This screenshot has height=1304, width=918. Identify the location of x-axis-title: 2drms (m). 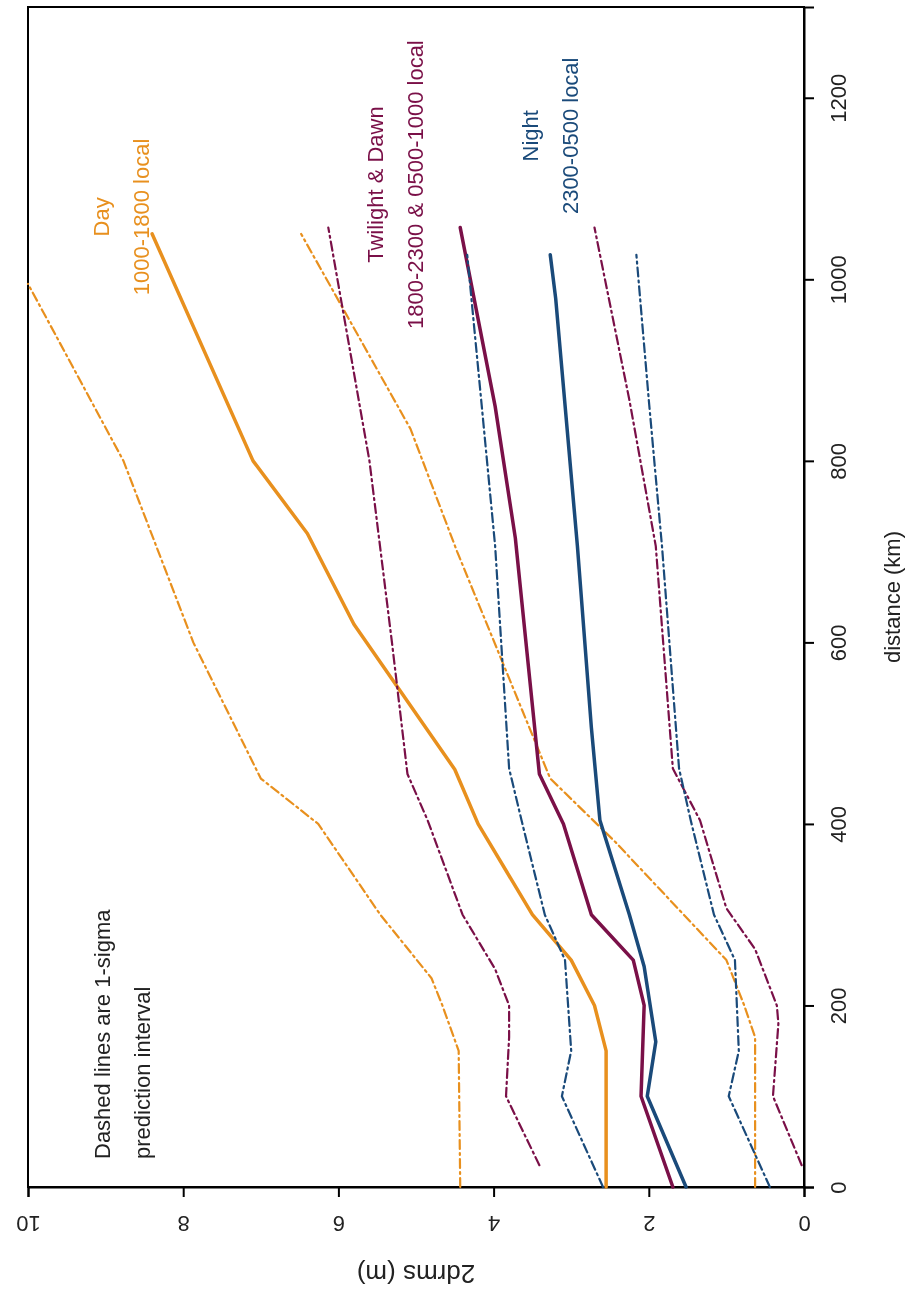
(416, 1274).